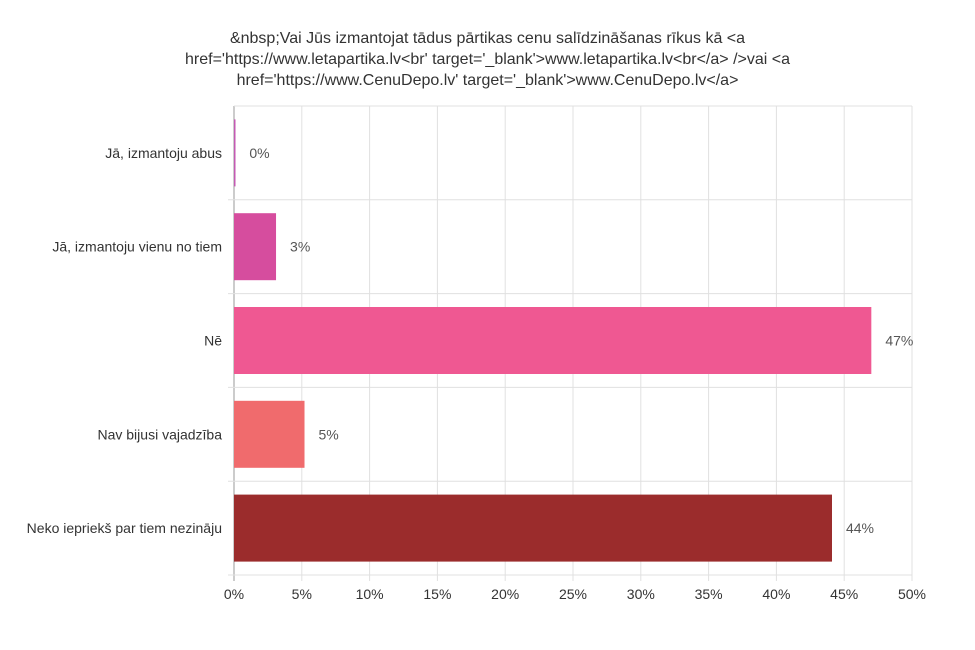 Image resolution: width=975 pixels, height=650 pixels. I want to click on x-tick-label: 35%, so click(709, 594).